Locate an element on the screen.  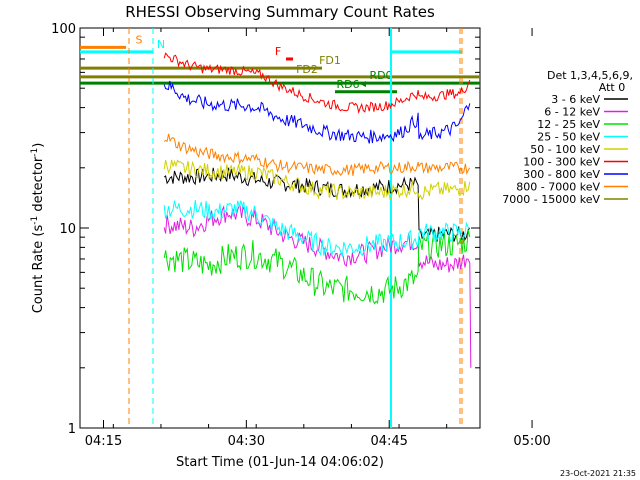
x-tick-label: 04:15 is located at coordinates (103, 441).